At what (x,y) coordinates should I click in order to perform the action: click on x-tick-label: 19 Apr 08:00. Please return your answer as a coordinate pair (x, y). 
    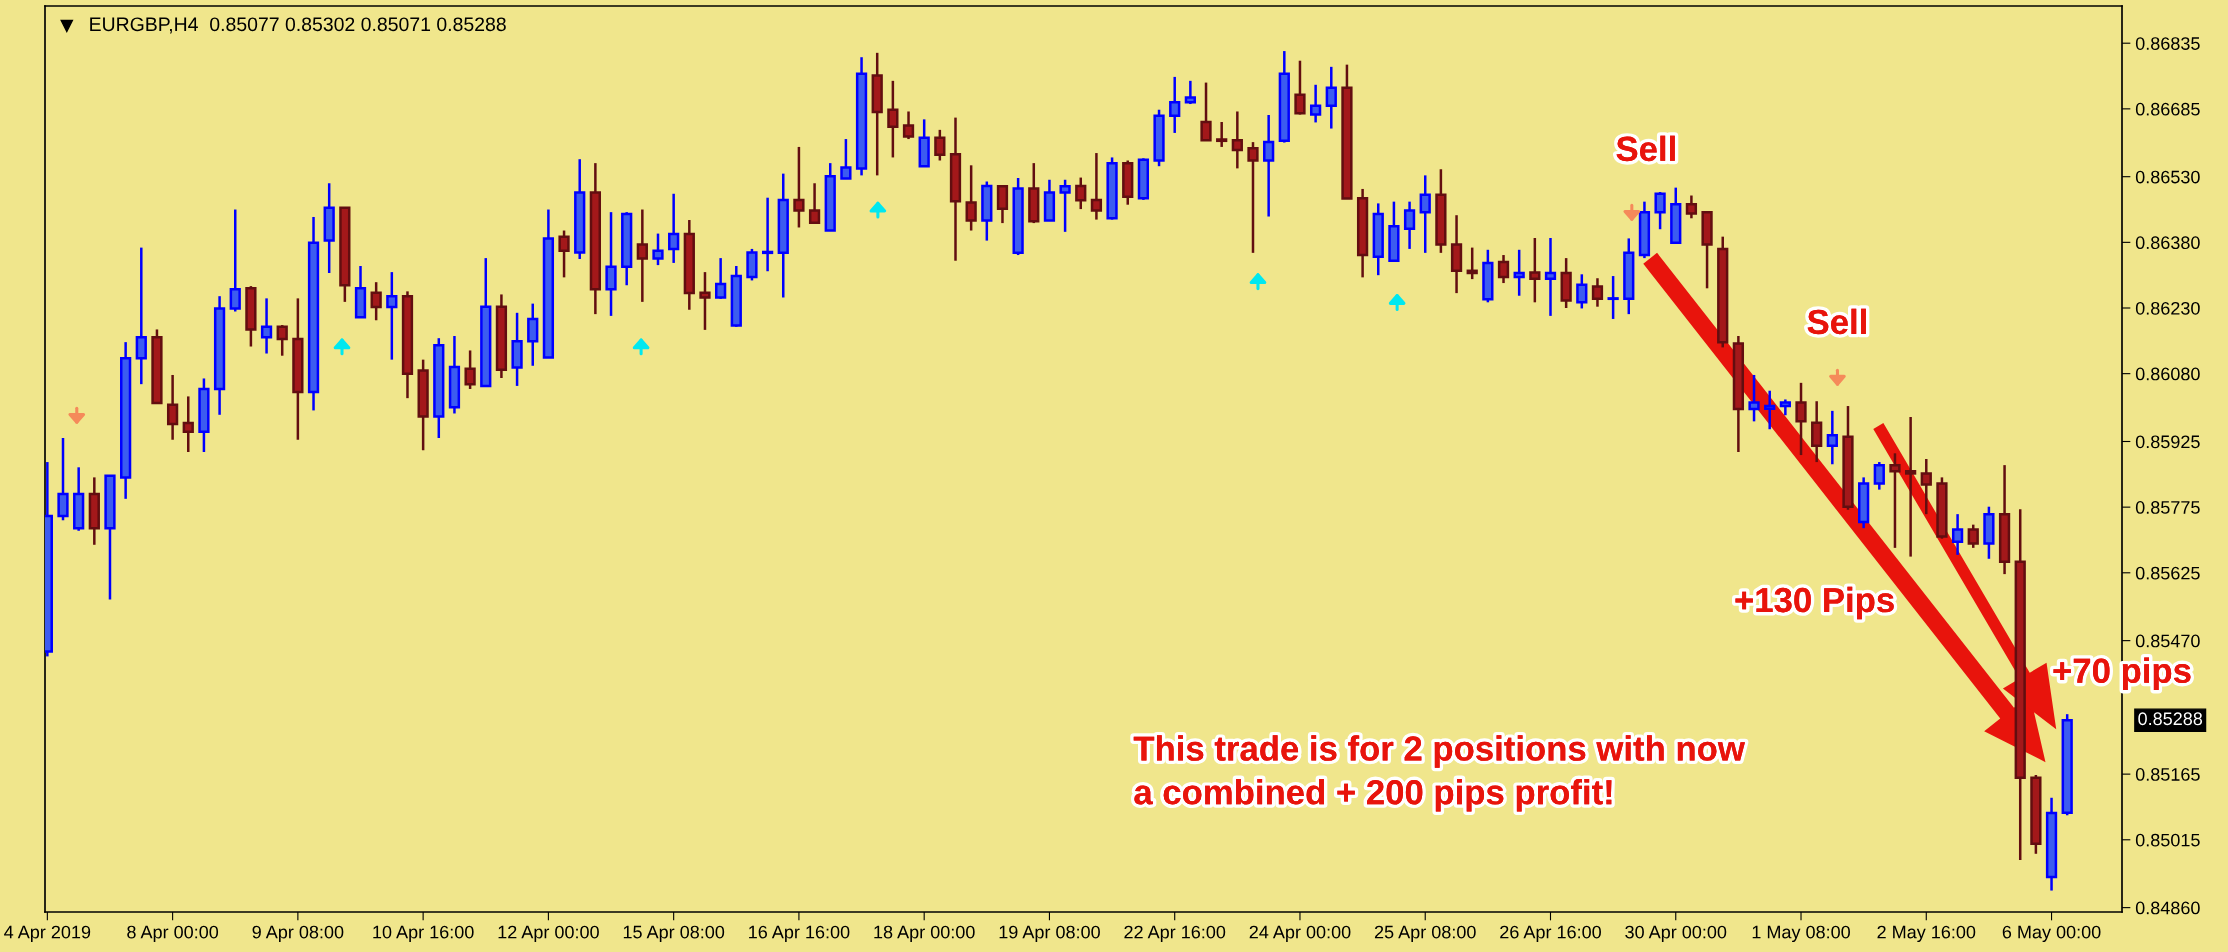
    Looking at the image, I should click on (1049, 934).